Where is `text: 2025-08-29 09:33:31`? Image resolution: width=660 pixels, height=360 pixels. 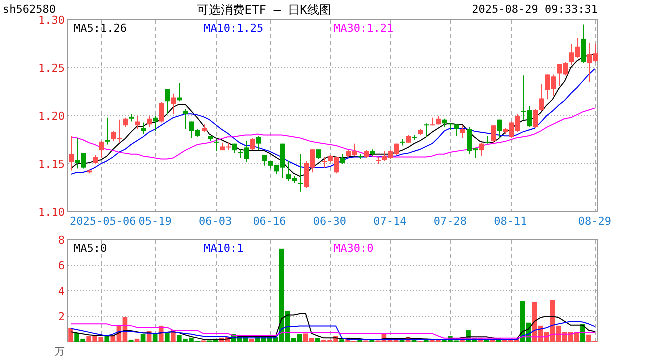
text: 2025-08-29 09:33:31 is located at coordinates (535, 9).